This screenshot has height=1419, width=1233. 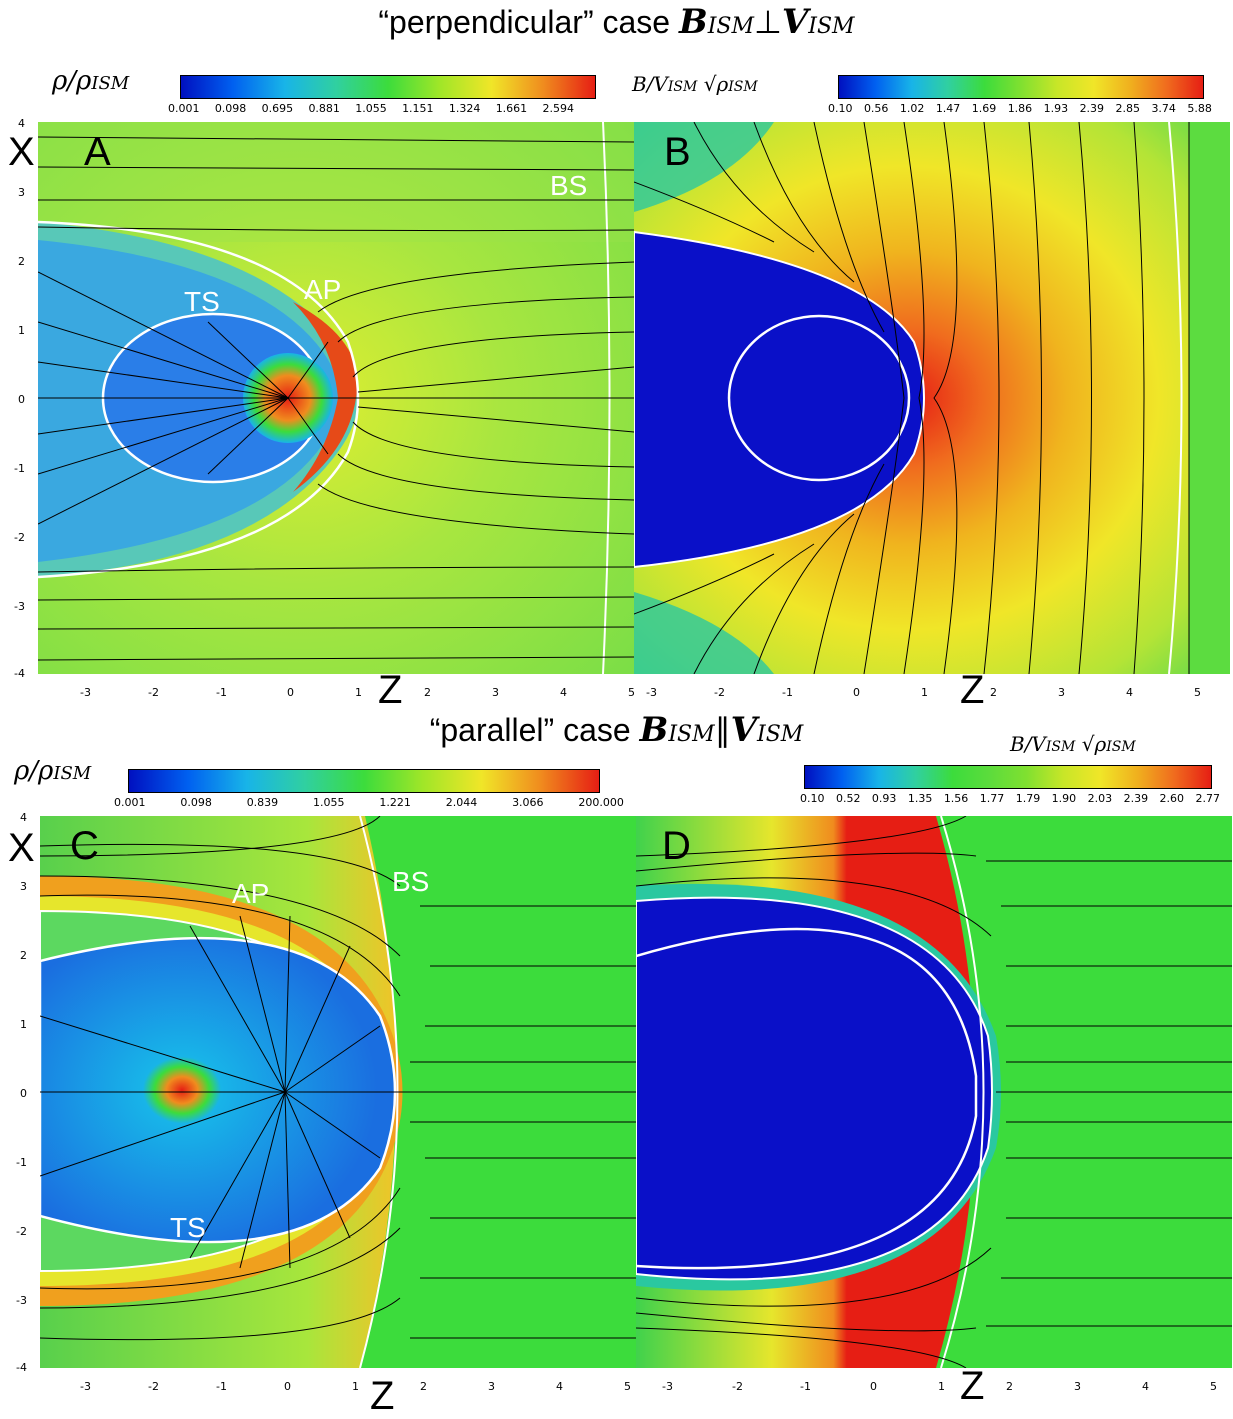 I want to click on x-tick: 4, so click(x=21, y=123).